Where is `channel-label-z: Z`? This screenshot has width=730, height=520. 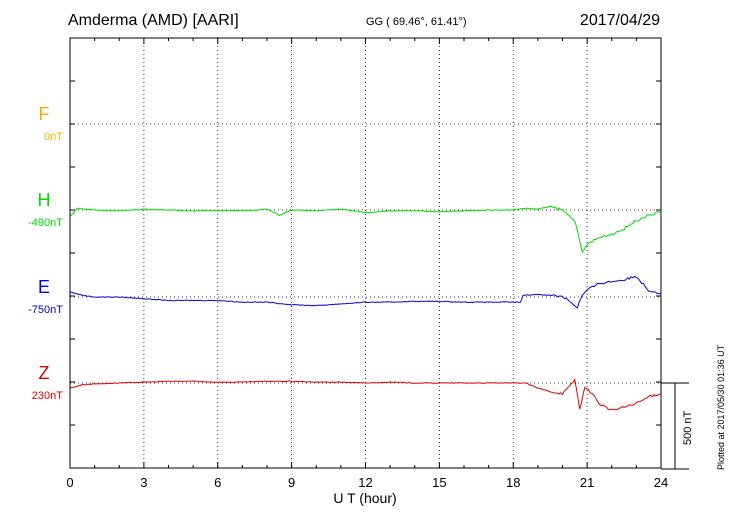
channel-label-z: Z is located at coordinates (44, 373).